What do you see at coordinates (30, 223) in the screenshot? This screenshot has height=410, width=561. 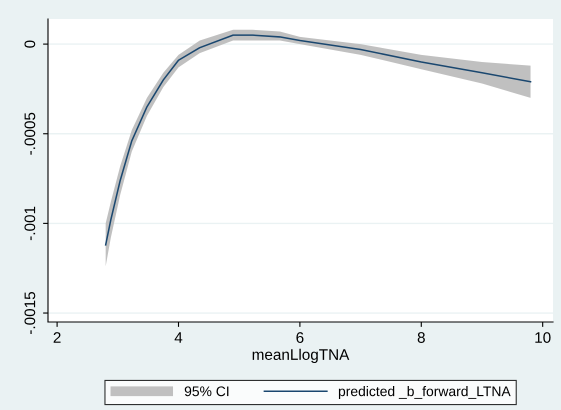 I see `y-tick-label: -.001` at bounding box center [30, 223].